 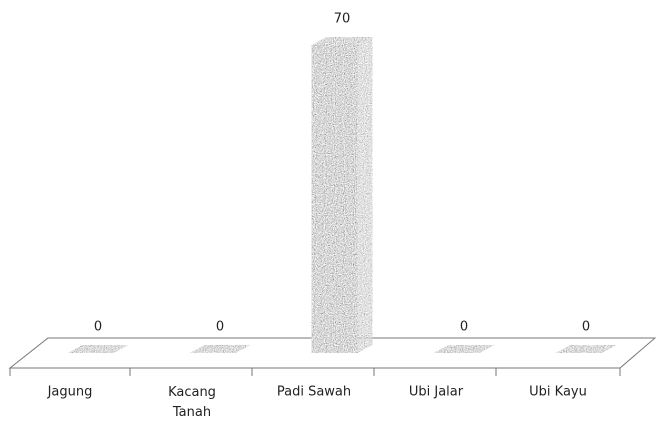 What do you see at coordinates (334, 199) in the screenshot?
I see `bar-front` at bounding box center [334, 199].